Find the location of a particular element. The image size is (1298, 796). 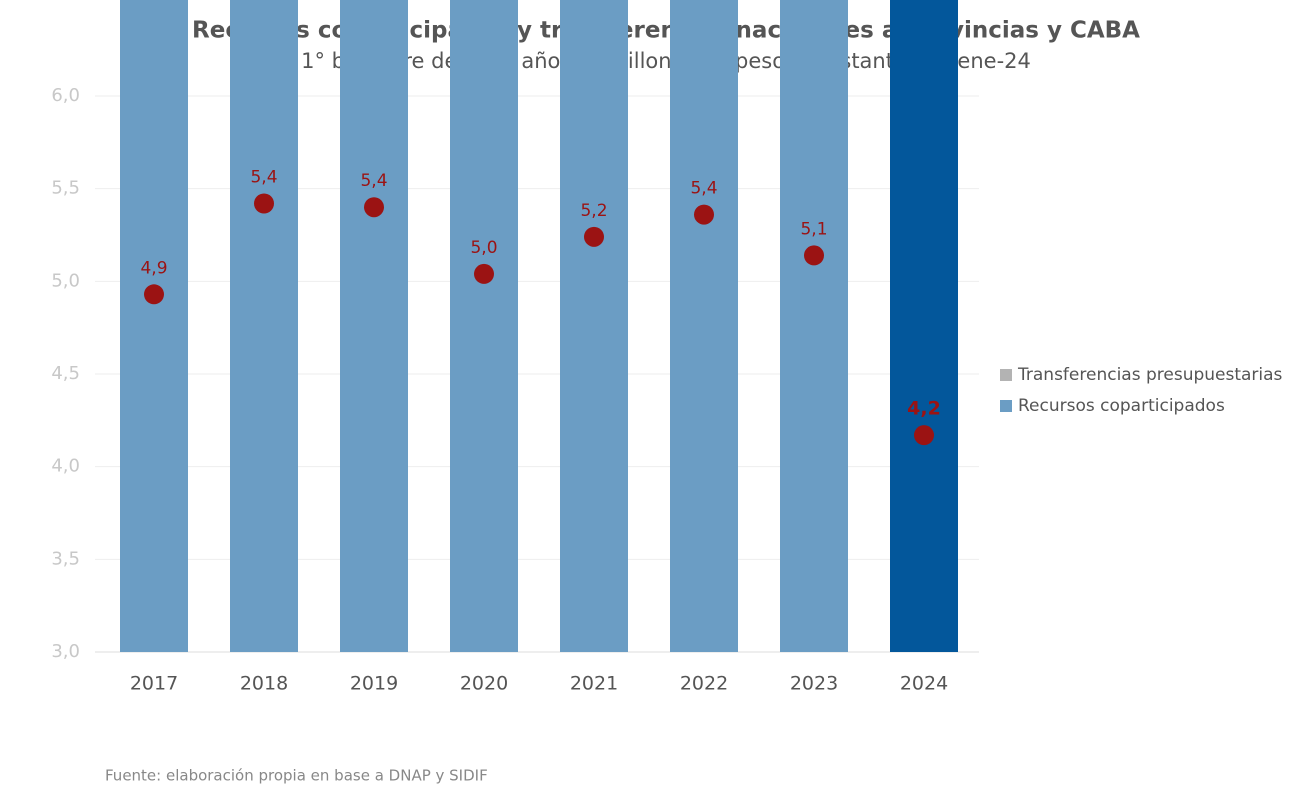

y-tick-label: 4,5 is located at coordinates (65, 373).